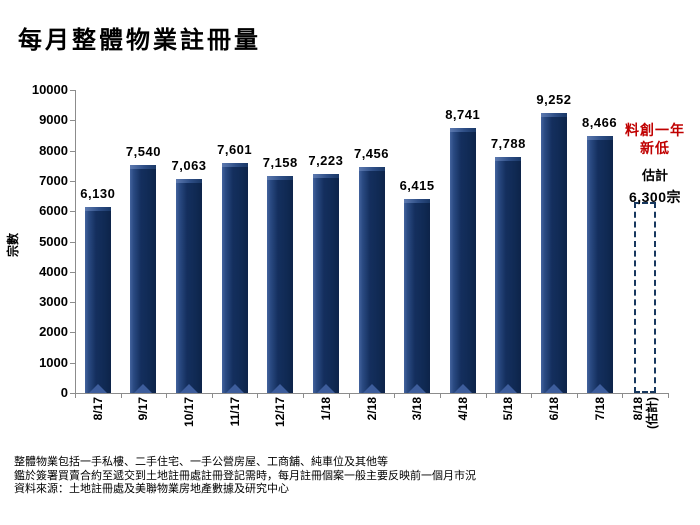 The image size is (700, 525). What do you see at coordinates (143, 409) in the screenshot?
I see `x-category-label: 9/17` at bounding box center [143, 409].